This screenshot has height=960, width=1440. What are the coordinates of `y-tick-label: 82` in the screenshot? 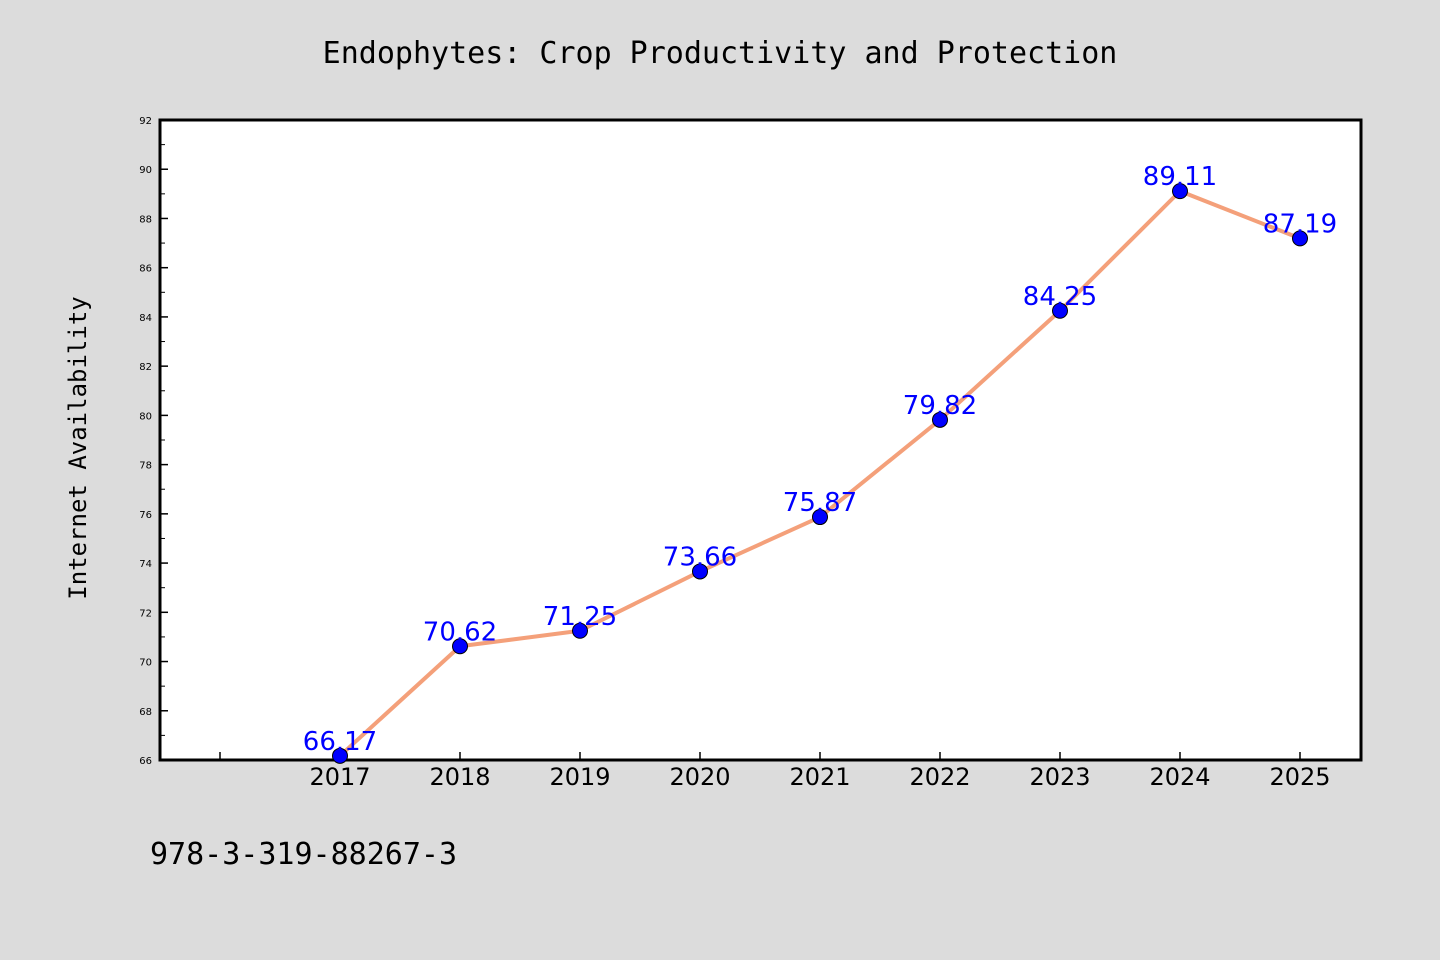 It's located at (145, 367).